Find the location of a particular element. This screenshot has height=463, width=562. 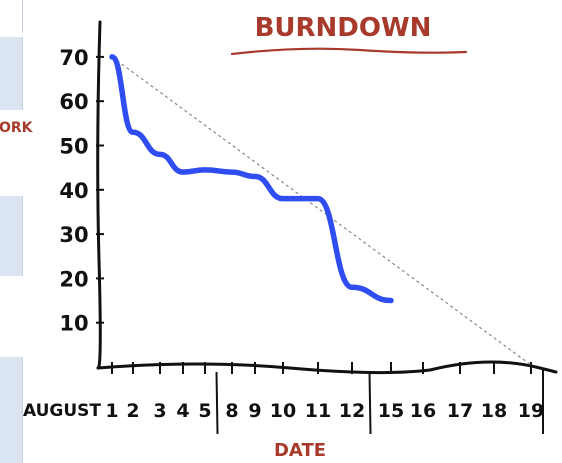

side-panel-top is located at coordinates (11, 16).